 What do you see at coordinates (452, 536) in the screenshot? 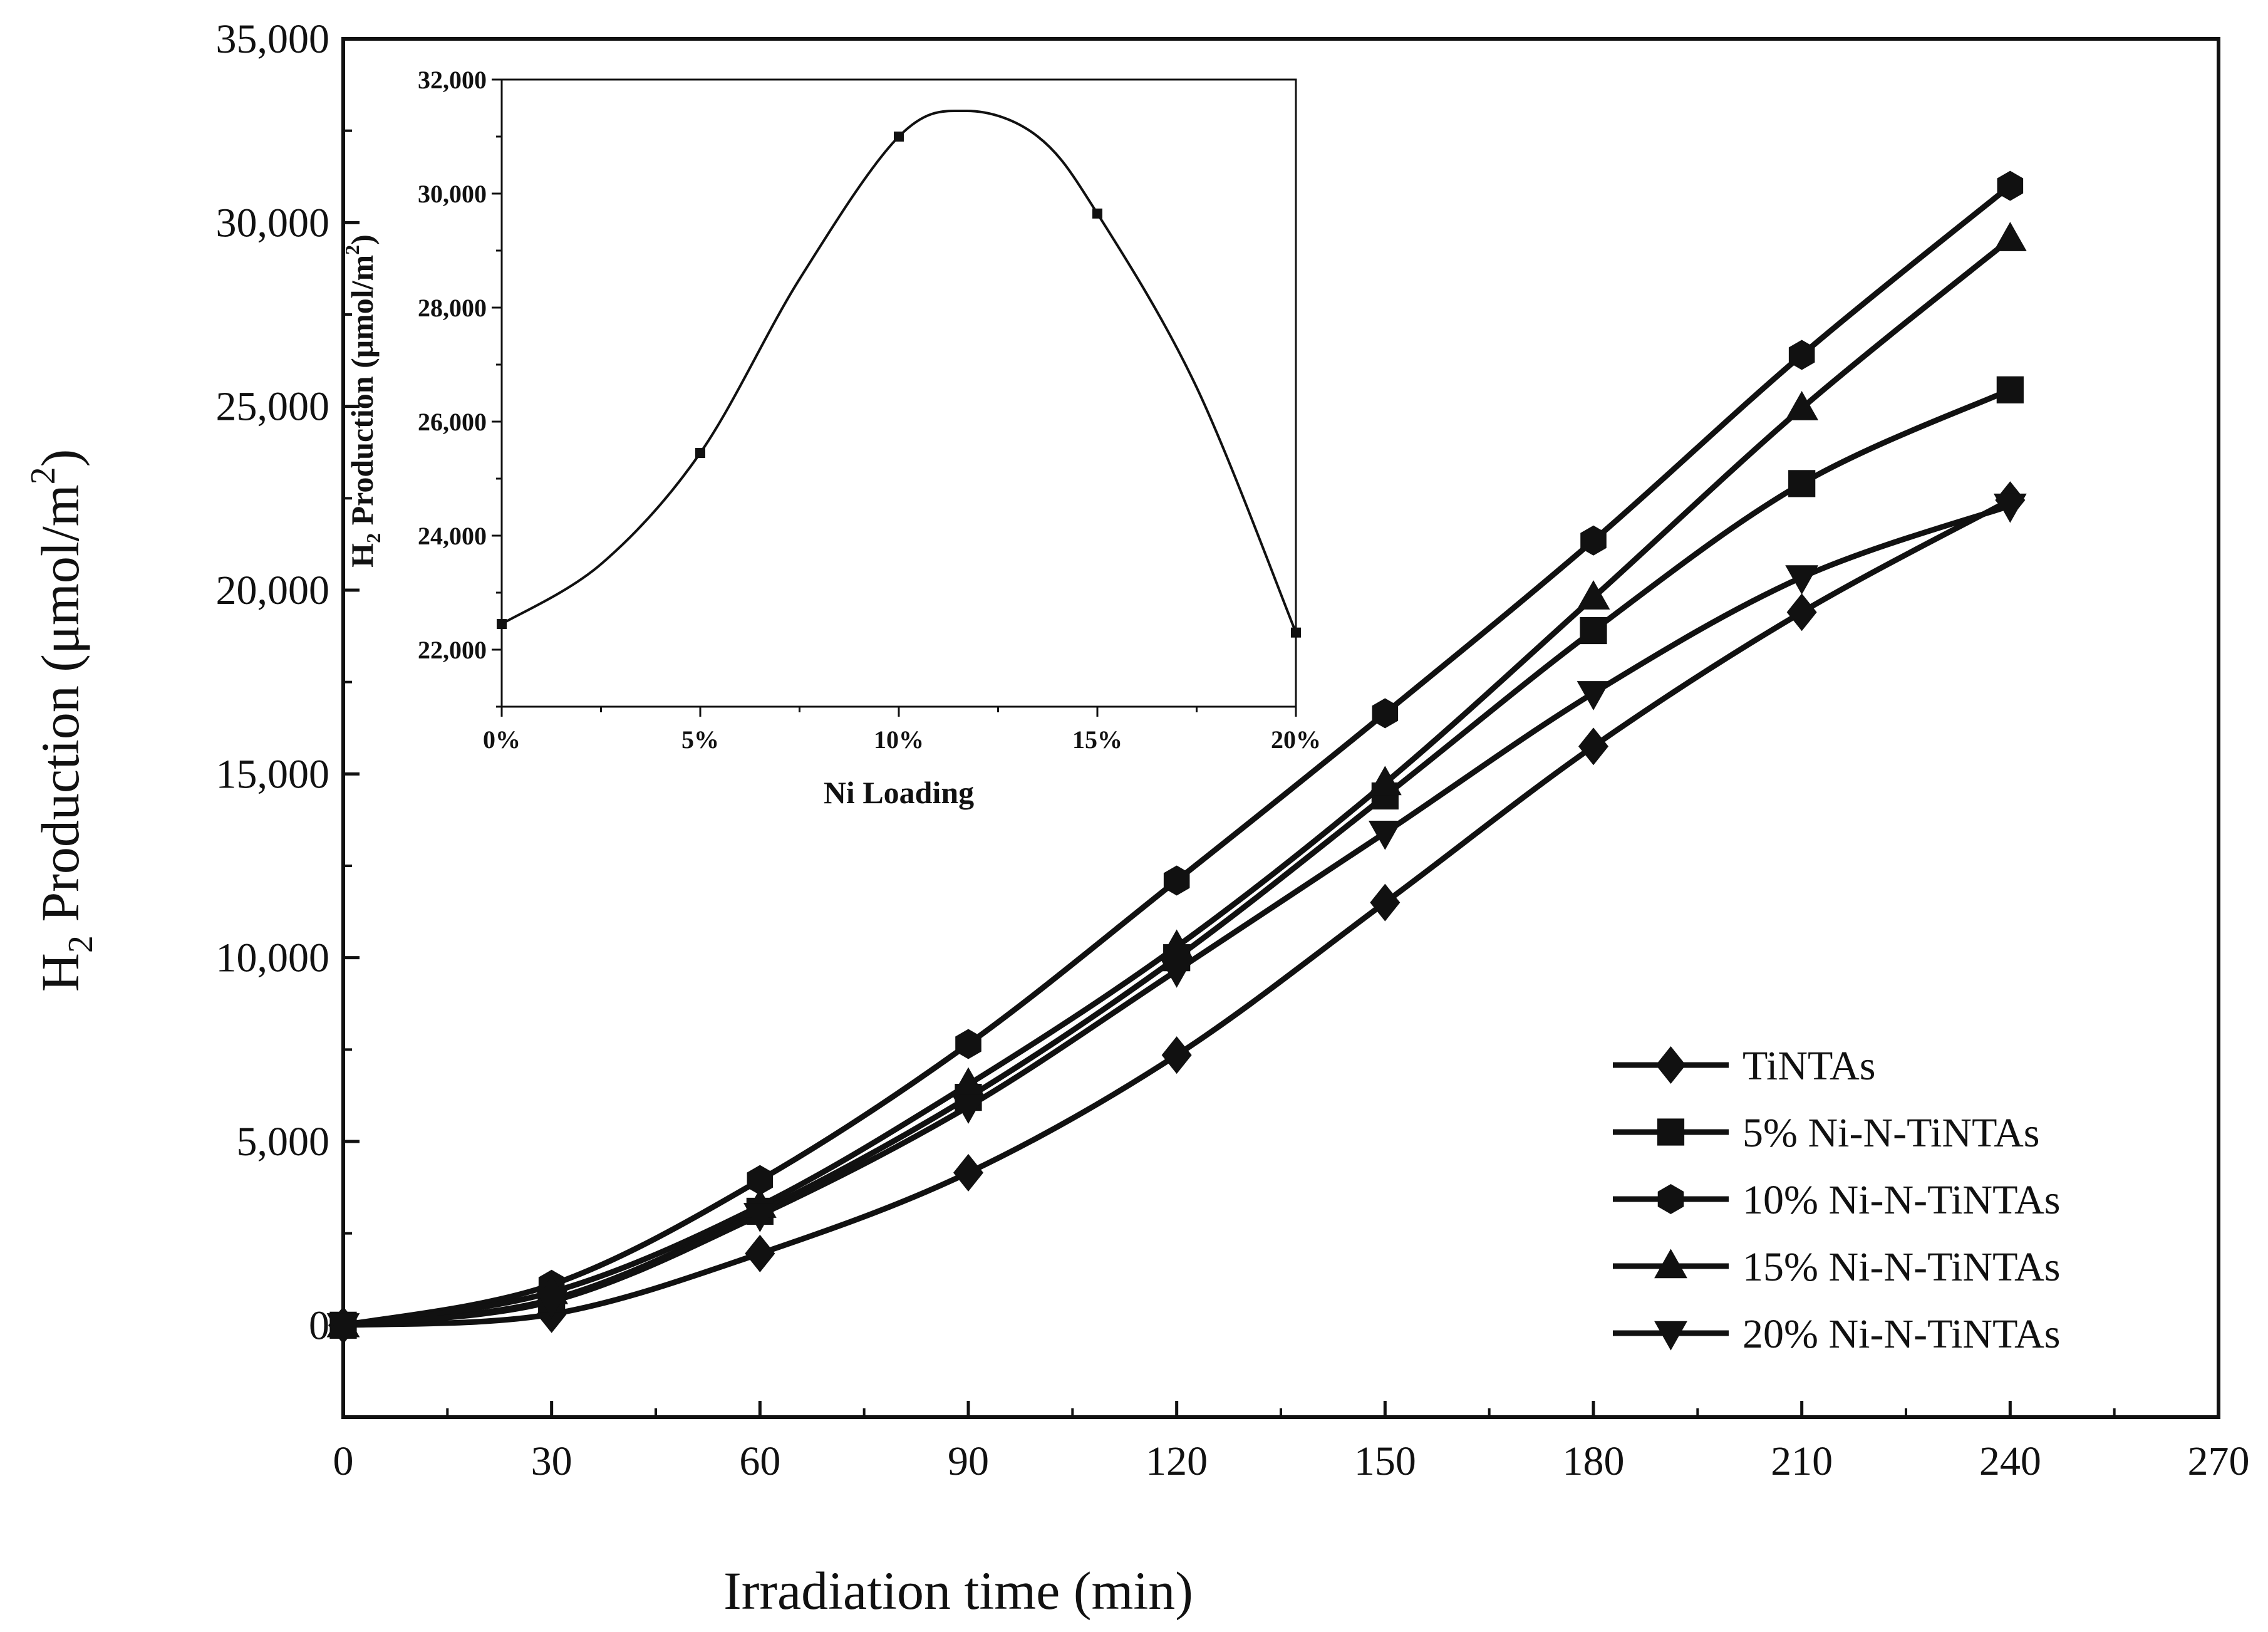
I see `inset-y-tick-label: 24,000` at bounding box center [452, 536].